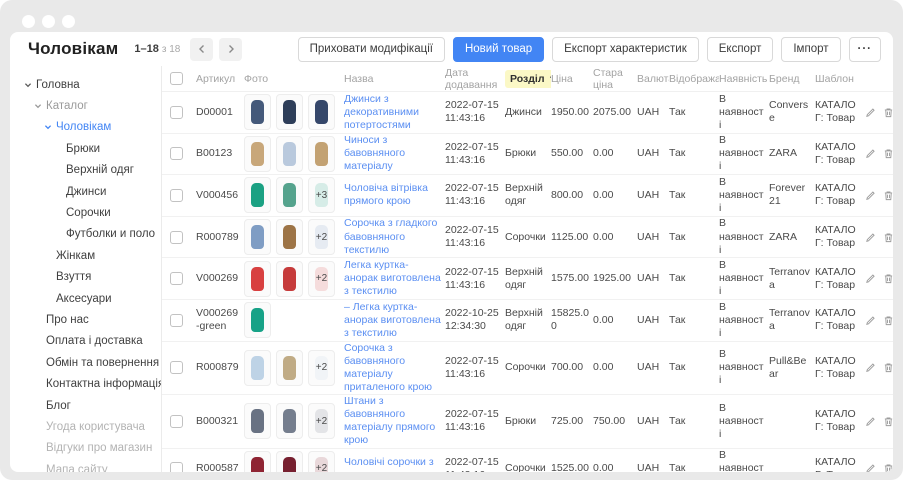  I want to click on column-header: Стара ціна, so click(608, 78).